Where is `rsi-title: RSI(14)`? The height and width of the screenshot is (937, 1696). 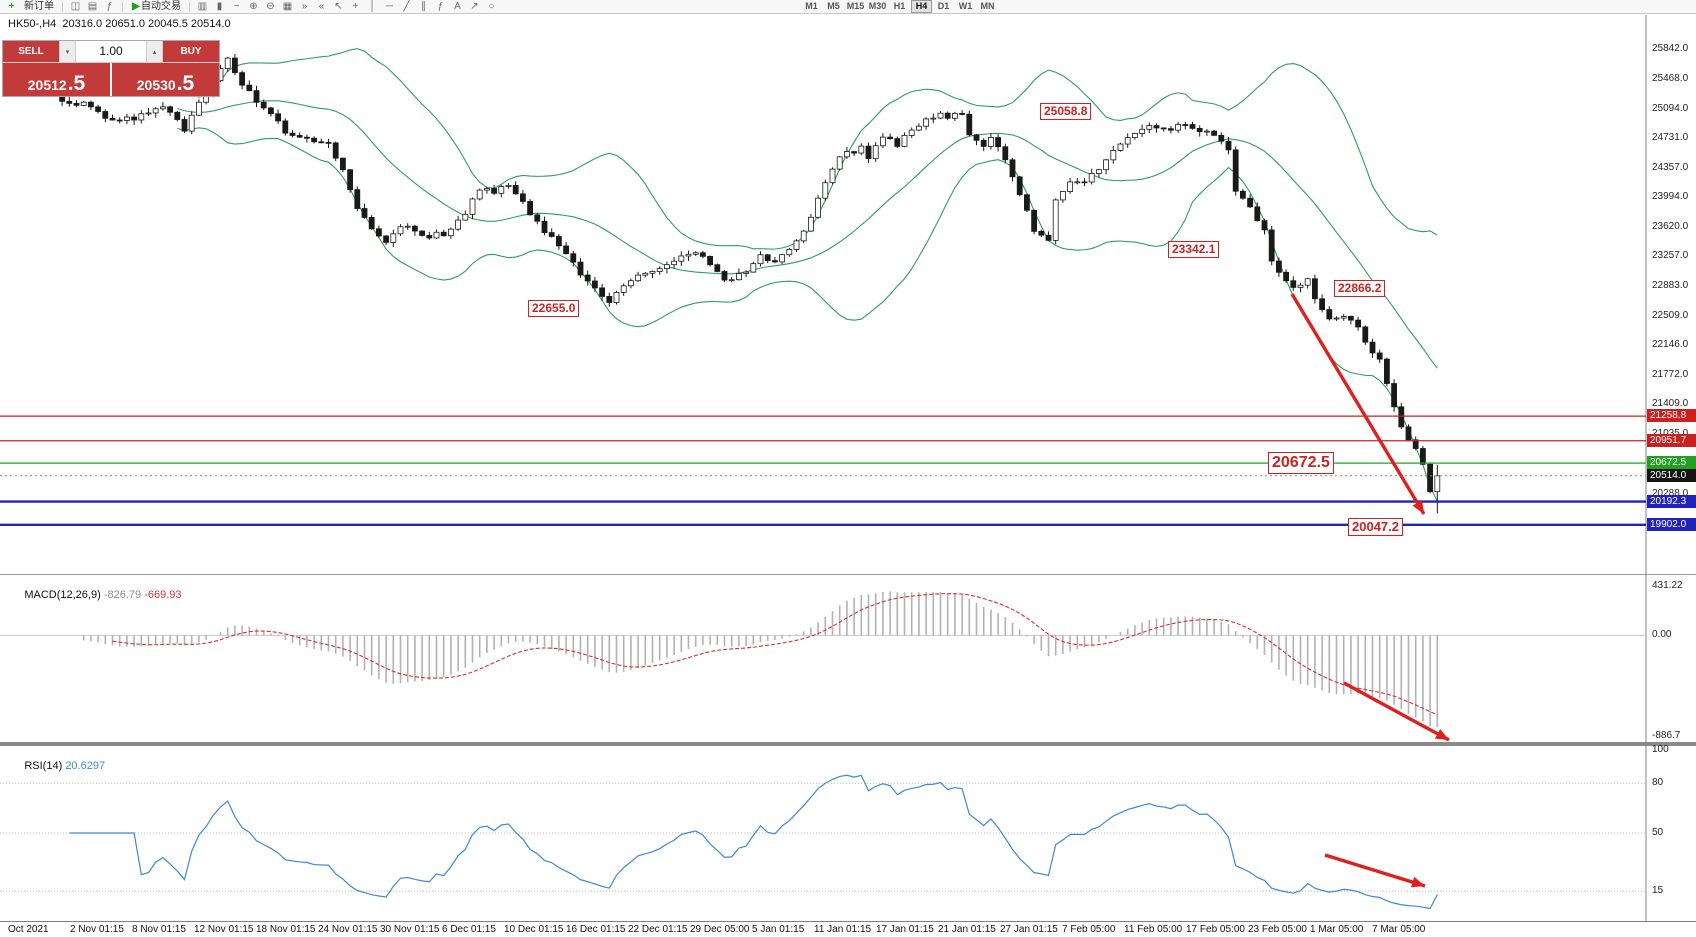
rsi-title: RSI(14) is located at coordinates (43, 766).